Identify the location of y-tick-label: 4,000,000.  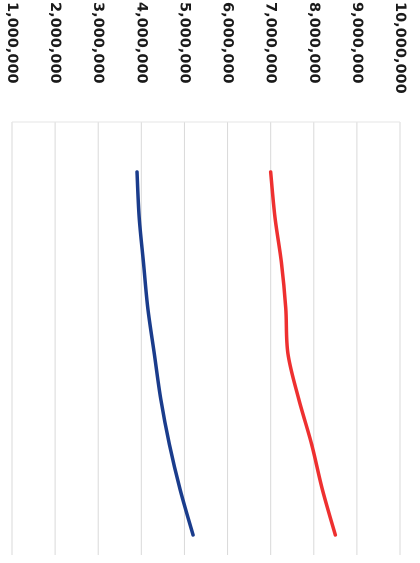
(141, 43).